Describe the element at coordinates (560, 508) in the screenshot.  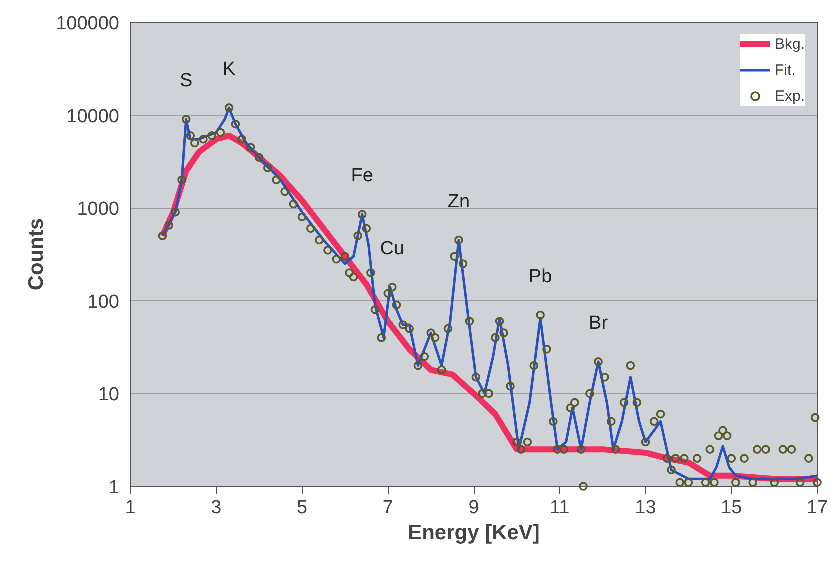
I see `x-tick-label: 11` at that location.